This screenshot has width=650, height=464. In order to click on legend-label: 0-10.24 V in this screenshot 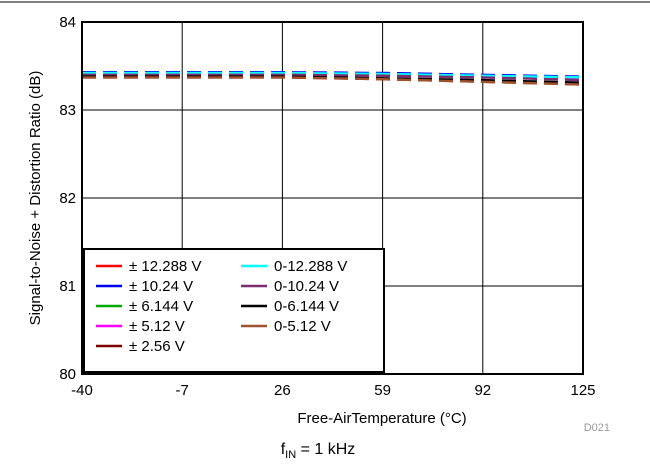, I will do `click(306, 286)`.